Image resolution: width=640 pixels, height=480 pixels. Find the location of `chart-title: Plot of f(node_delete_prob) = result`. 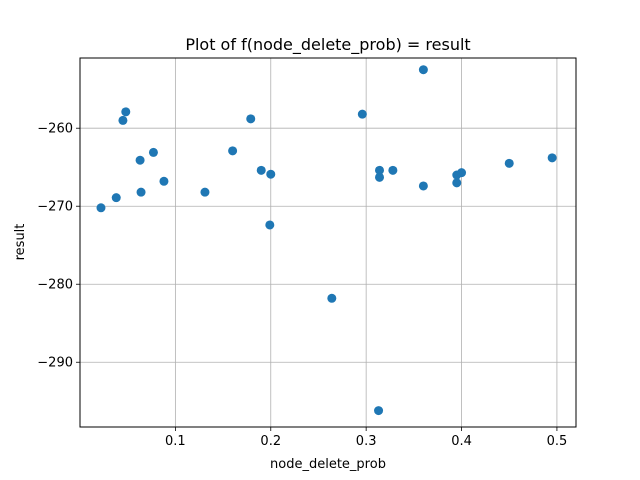

chart-title: Plot of f(node_delete_prob) = result is located at coordinates (327, 45).